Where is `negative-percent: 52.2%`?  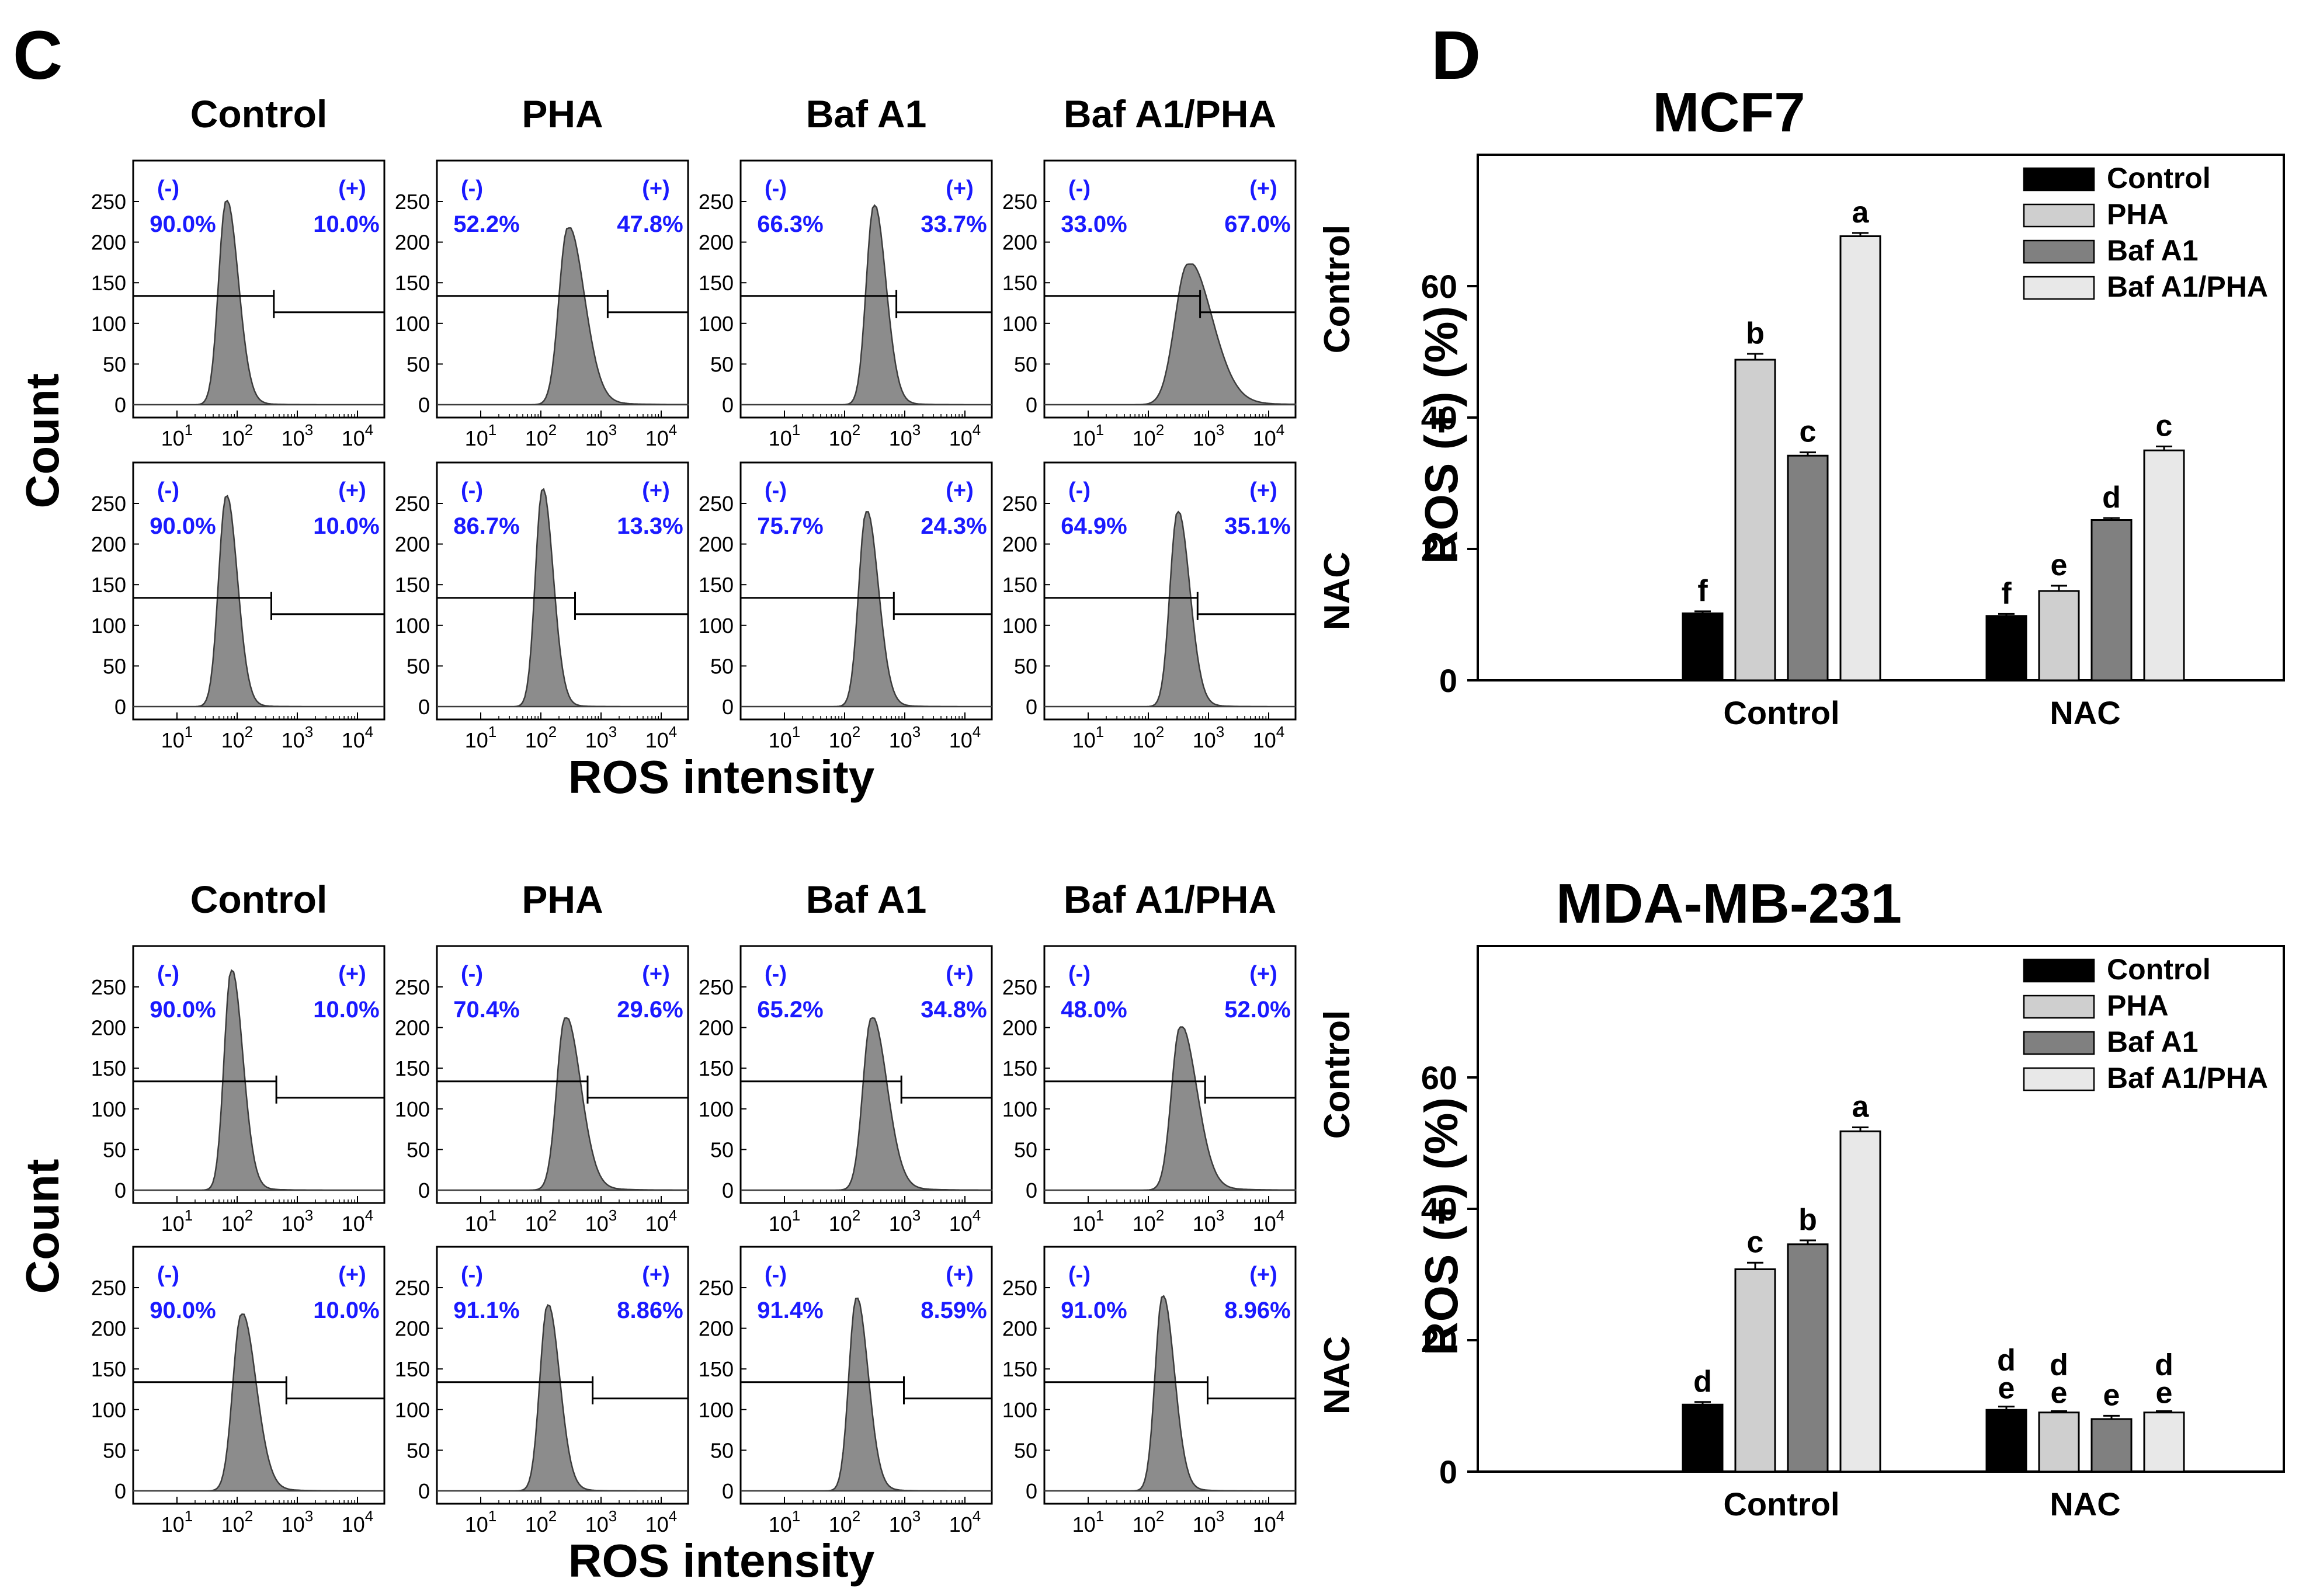 negative-percent: 52.2% is located at coordinates (486, 224).